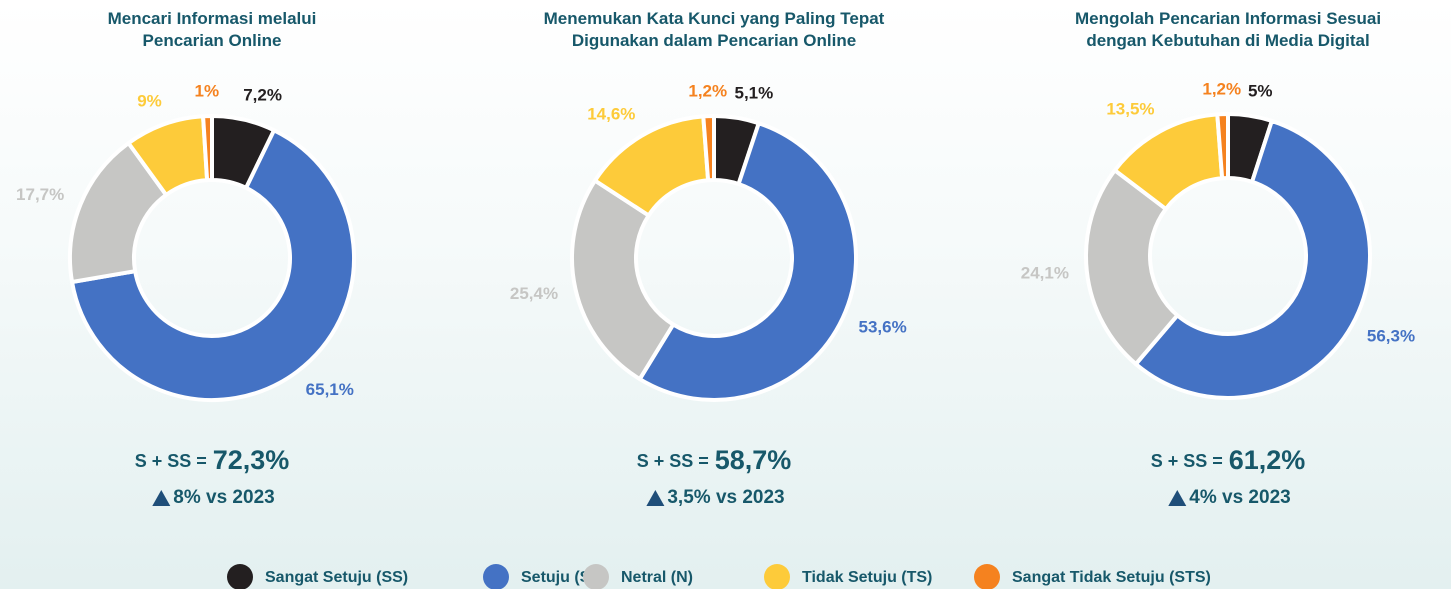 The image size is (1451, 589). What do you see at coordinates (753, 460) in the screenshot?
I see `summary-value: 58,7%` at bounding box center [753, 460].